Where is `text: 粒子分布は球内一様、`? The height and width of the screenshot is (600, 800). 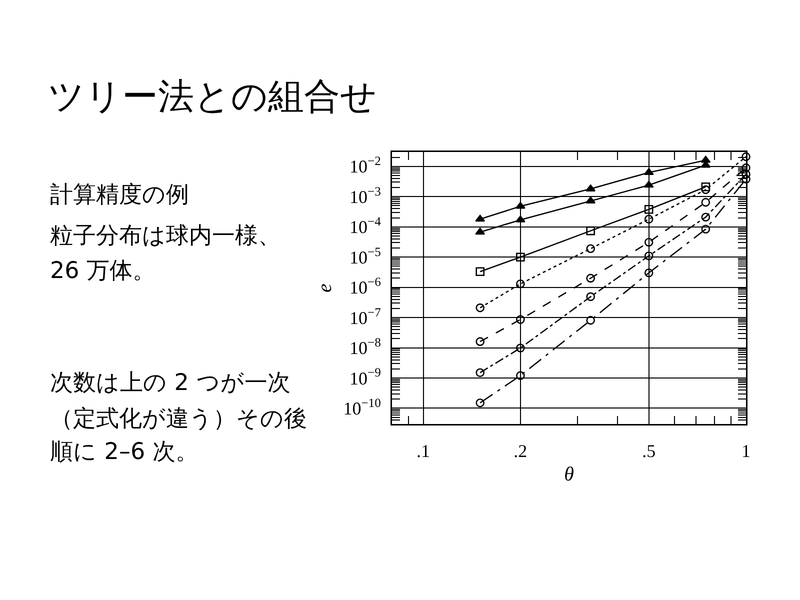 text: 粒子分布は球内一様、 is located at coordinates (165, 236).